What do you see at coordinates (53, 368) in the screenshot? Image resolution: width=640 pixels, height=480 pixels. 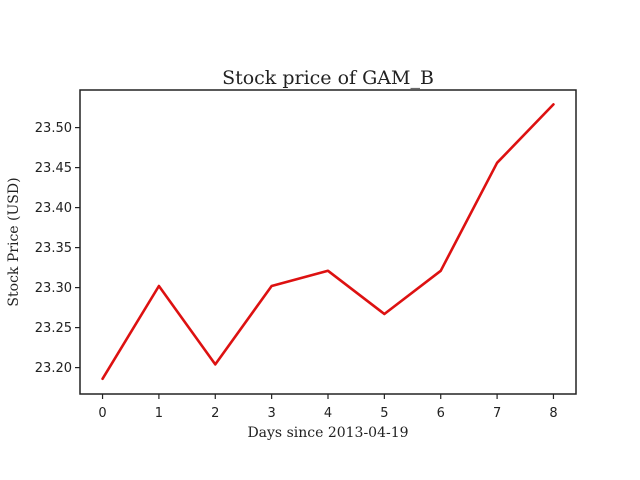 I see `y-tick-label: 23.20` at bounding box center [53, 368].